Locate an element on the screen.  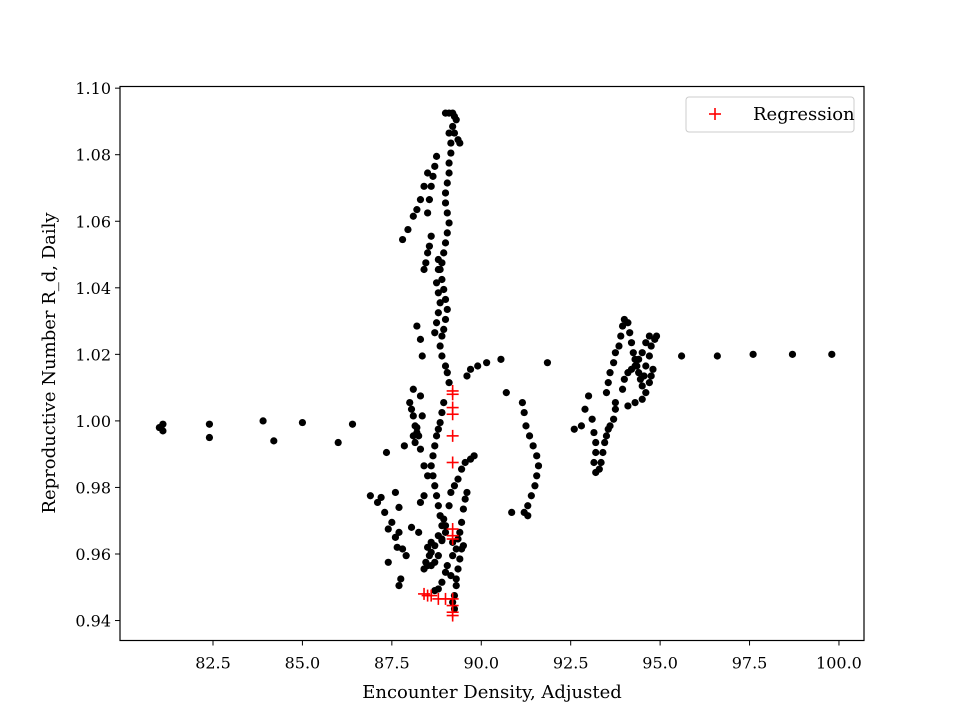
y-axis-ticks: 0.94 0.96 0.98 1.00 1.02 1.04 1.06 1.08 1.10 is located at coordinates (97, 355).